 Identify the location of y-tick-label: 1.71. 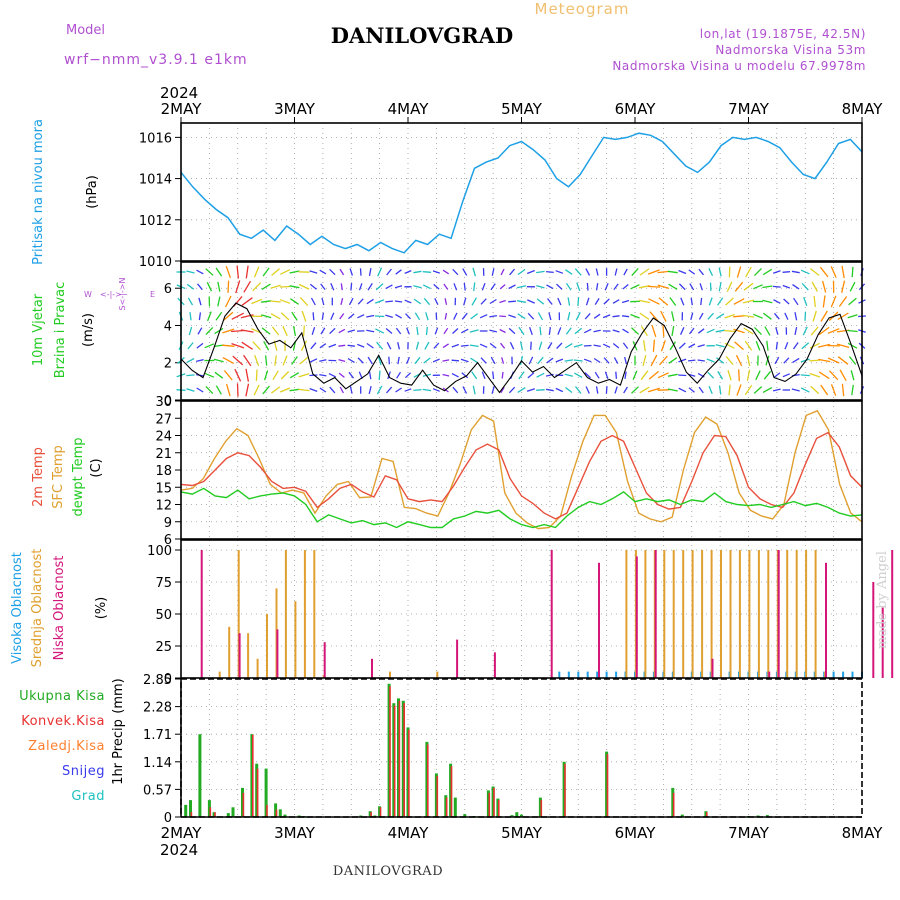
(157, 735).